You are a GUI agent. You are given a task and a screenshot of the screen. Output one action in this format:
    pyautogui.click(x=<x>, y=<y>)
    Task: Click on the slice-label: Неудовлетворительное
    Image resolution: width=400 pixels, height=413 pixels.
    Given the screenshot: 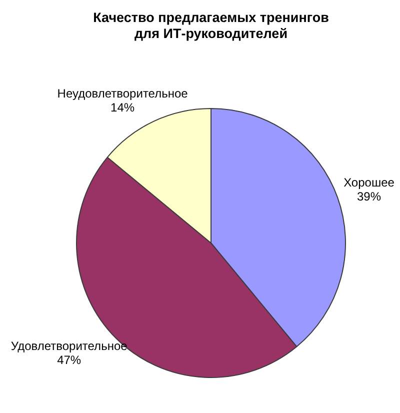 What is the action you would take?
    pyautogui.click(x=122, y=93)
    